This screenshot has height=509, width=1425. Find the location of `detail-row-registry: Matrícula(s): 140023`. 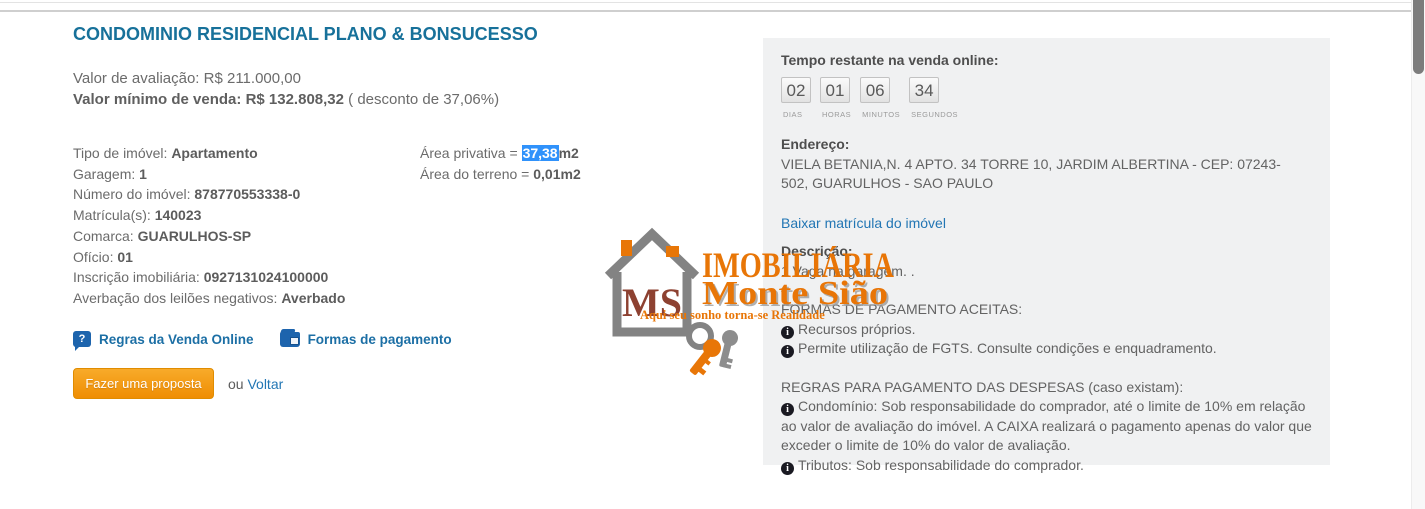

detail-row-registry: Matrícula(s): 140023 is located at coordinates (137, 215).